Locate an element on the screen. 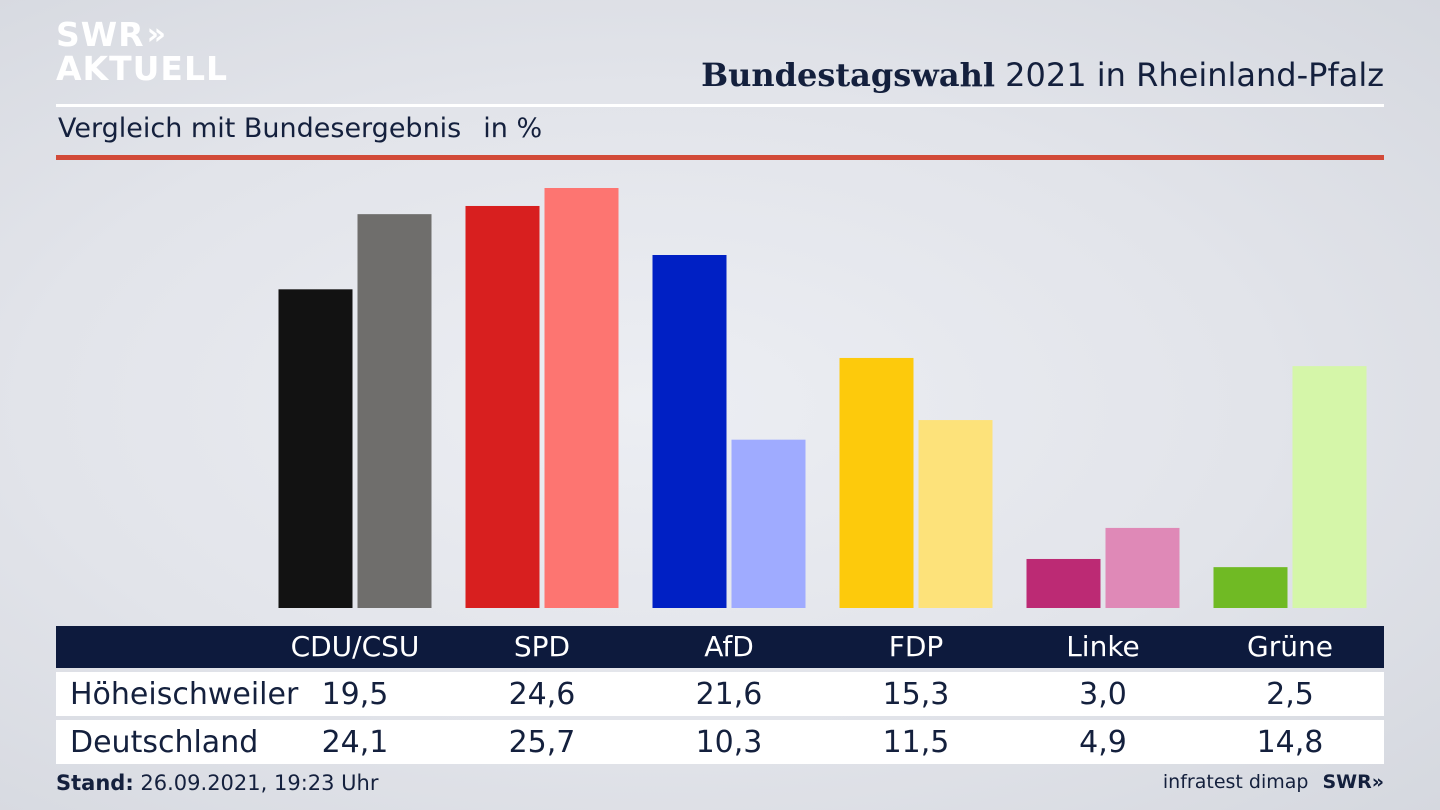 Image resolution: width=1440 pixels, height=810 pixels. table-row: Deutschland 24,1 25,7 10,3 11,5 4,9 14,8 is located at coordinates (720, 742).